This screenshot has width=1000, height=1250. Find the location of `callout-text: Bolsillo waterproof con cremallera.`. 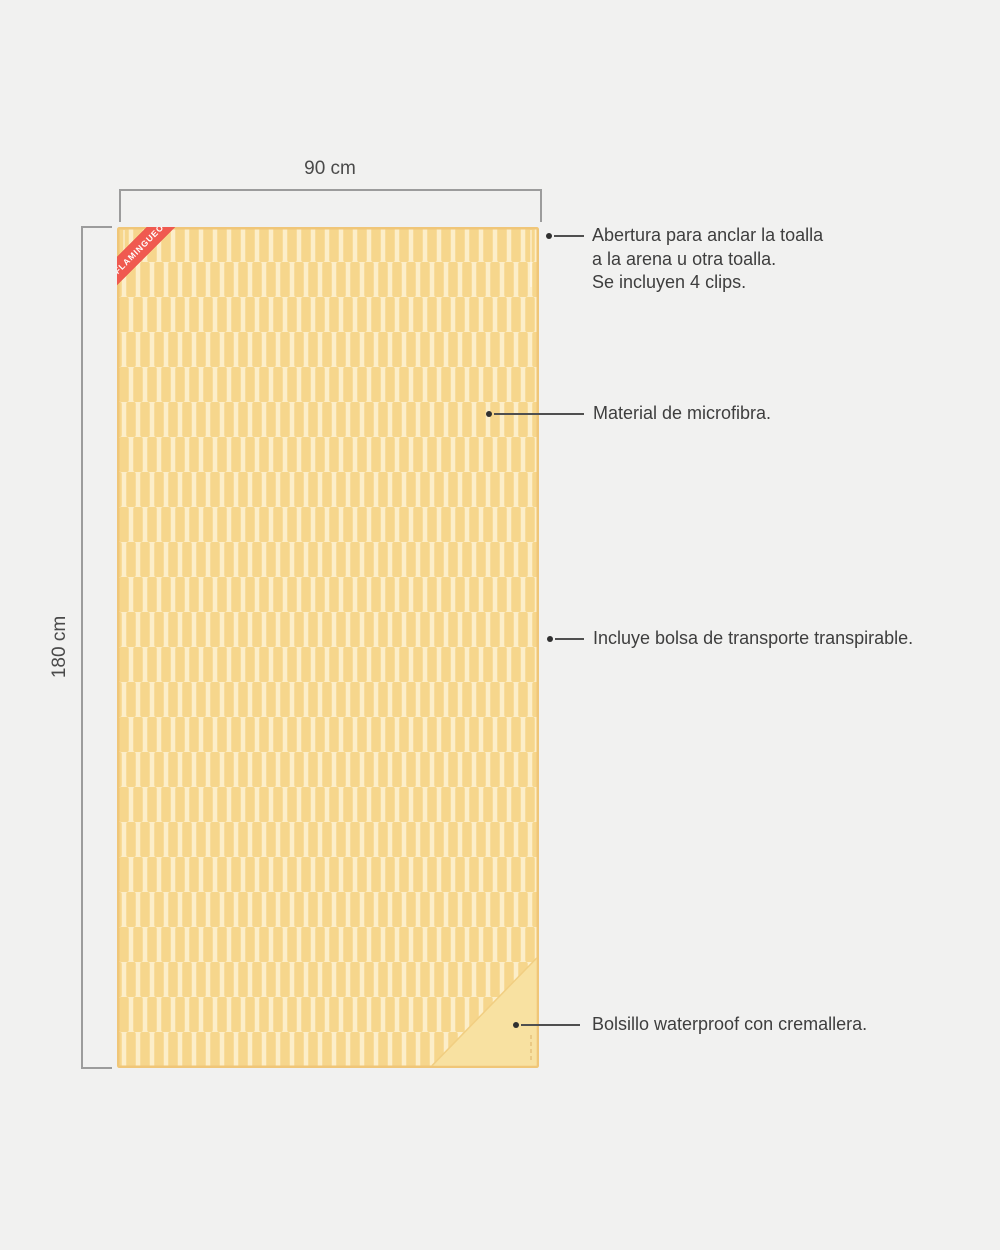

callout-text: Bolsillo waterproof con cremallera. is located at coordinates (729, 1025).